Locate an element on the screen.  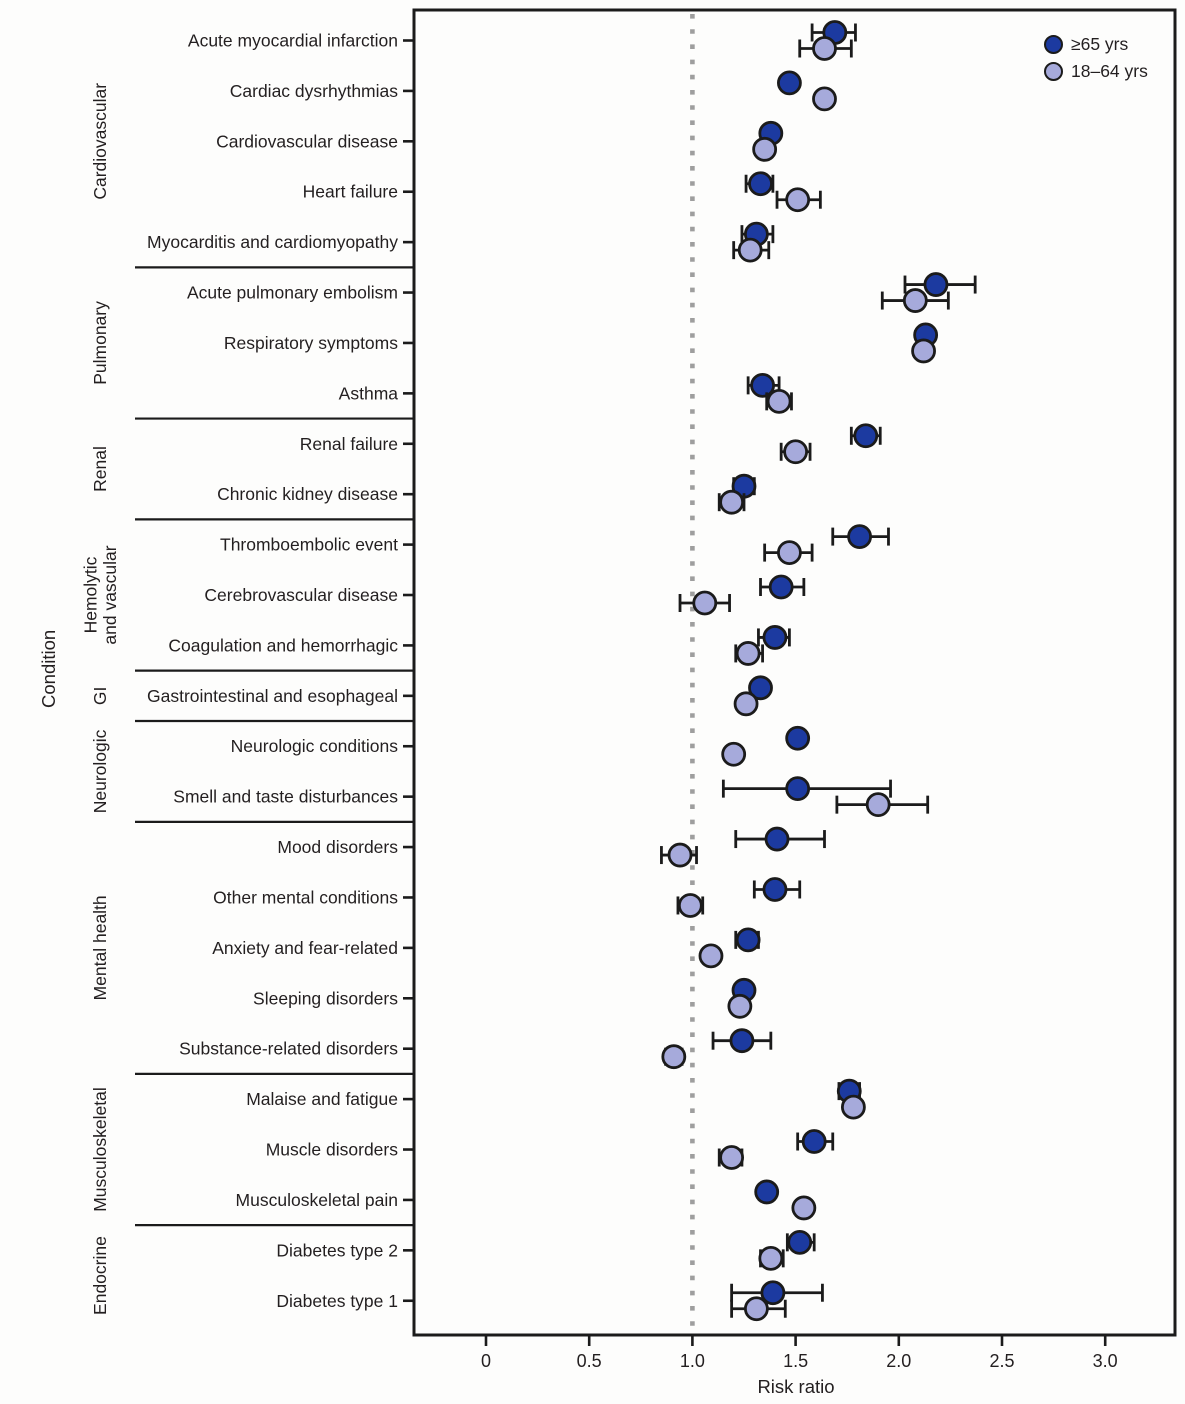
condition-label: Muscle disorders is located at coordinates (332, 1150).